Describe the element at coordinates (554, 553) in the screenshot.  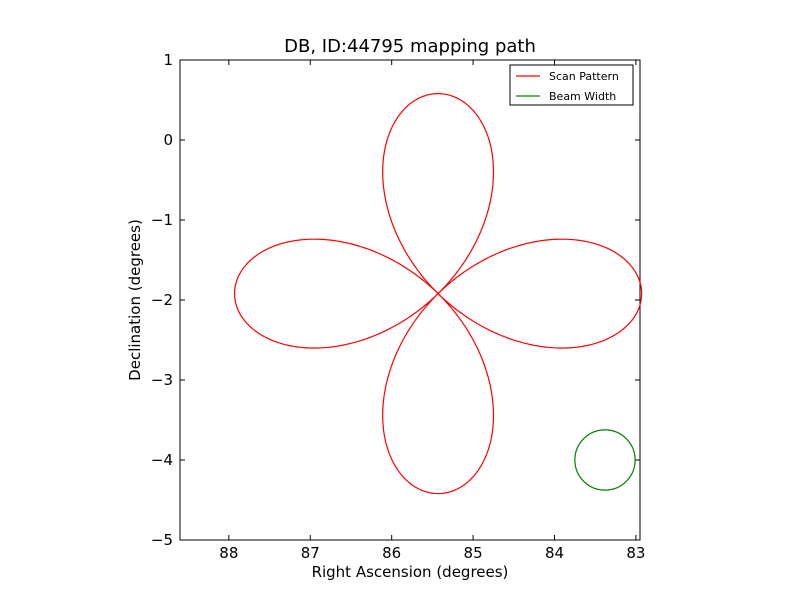
I see `x-tick-label: 84` at that location.